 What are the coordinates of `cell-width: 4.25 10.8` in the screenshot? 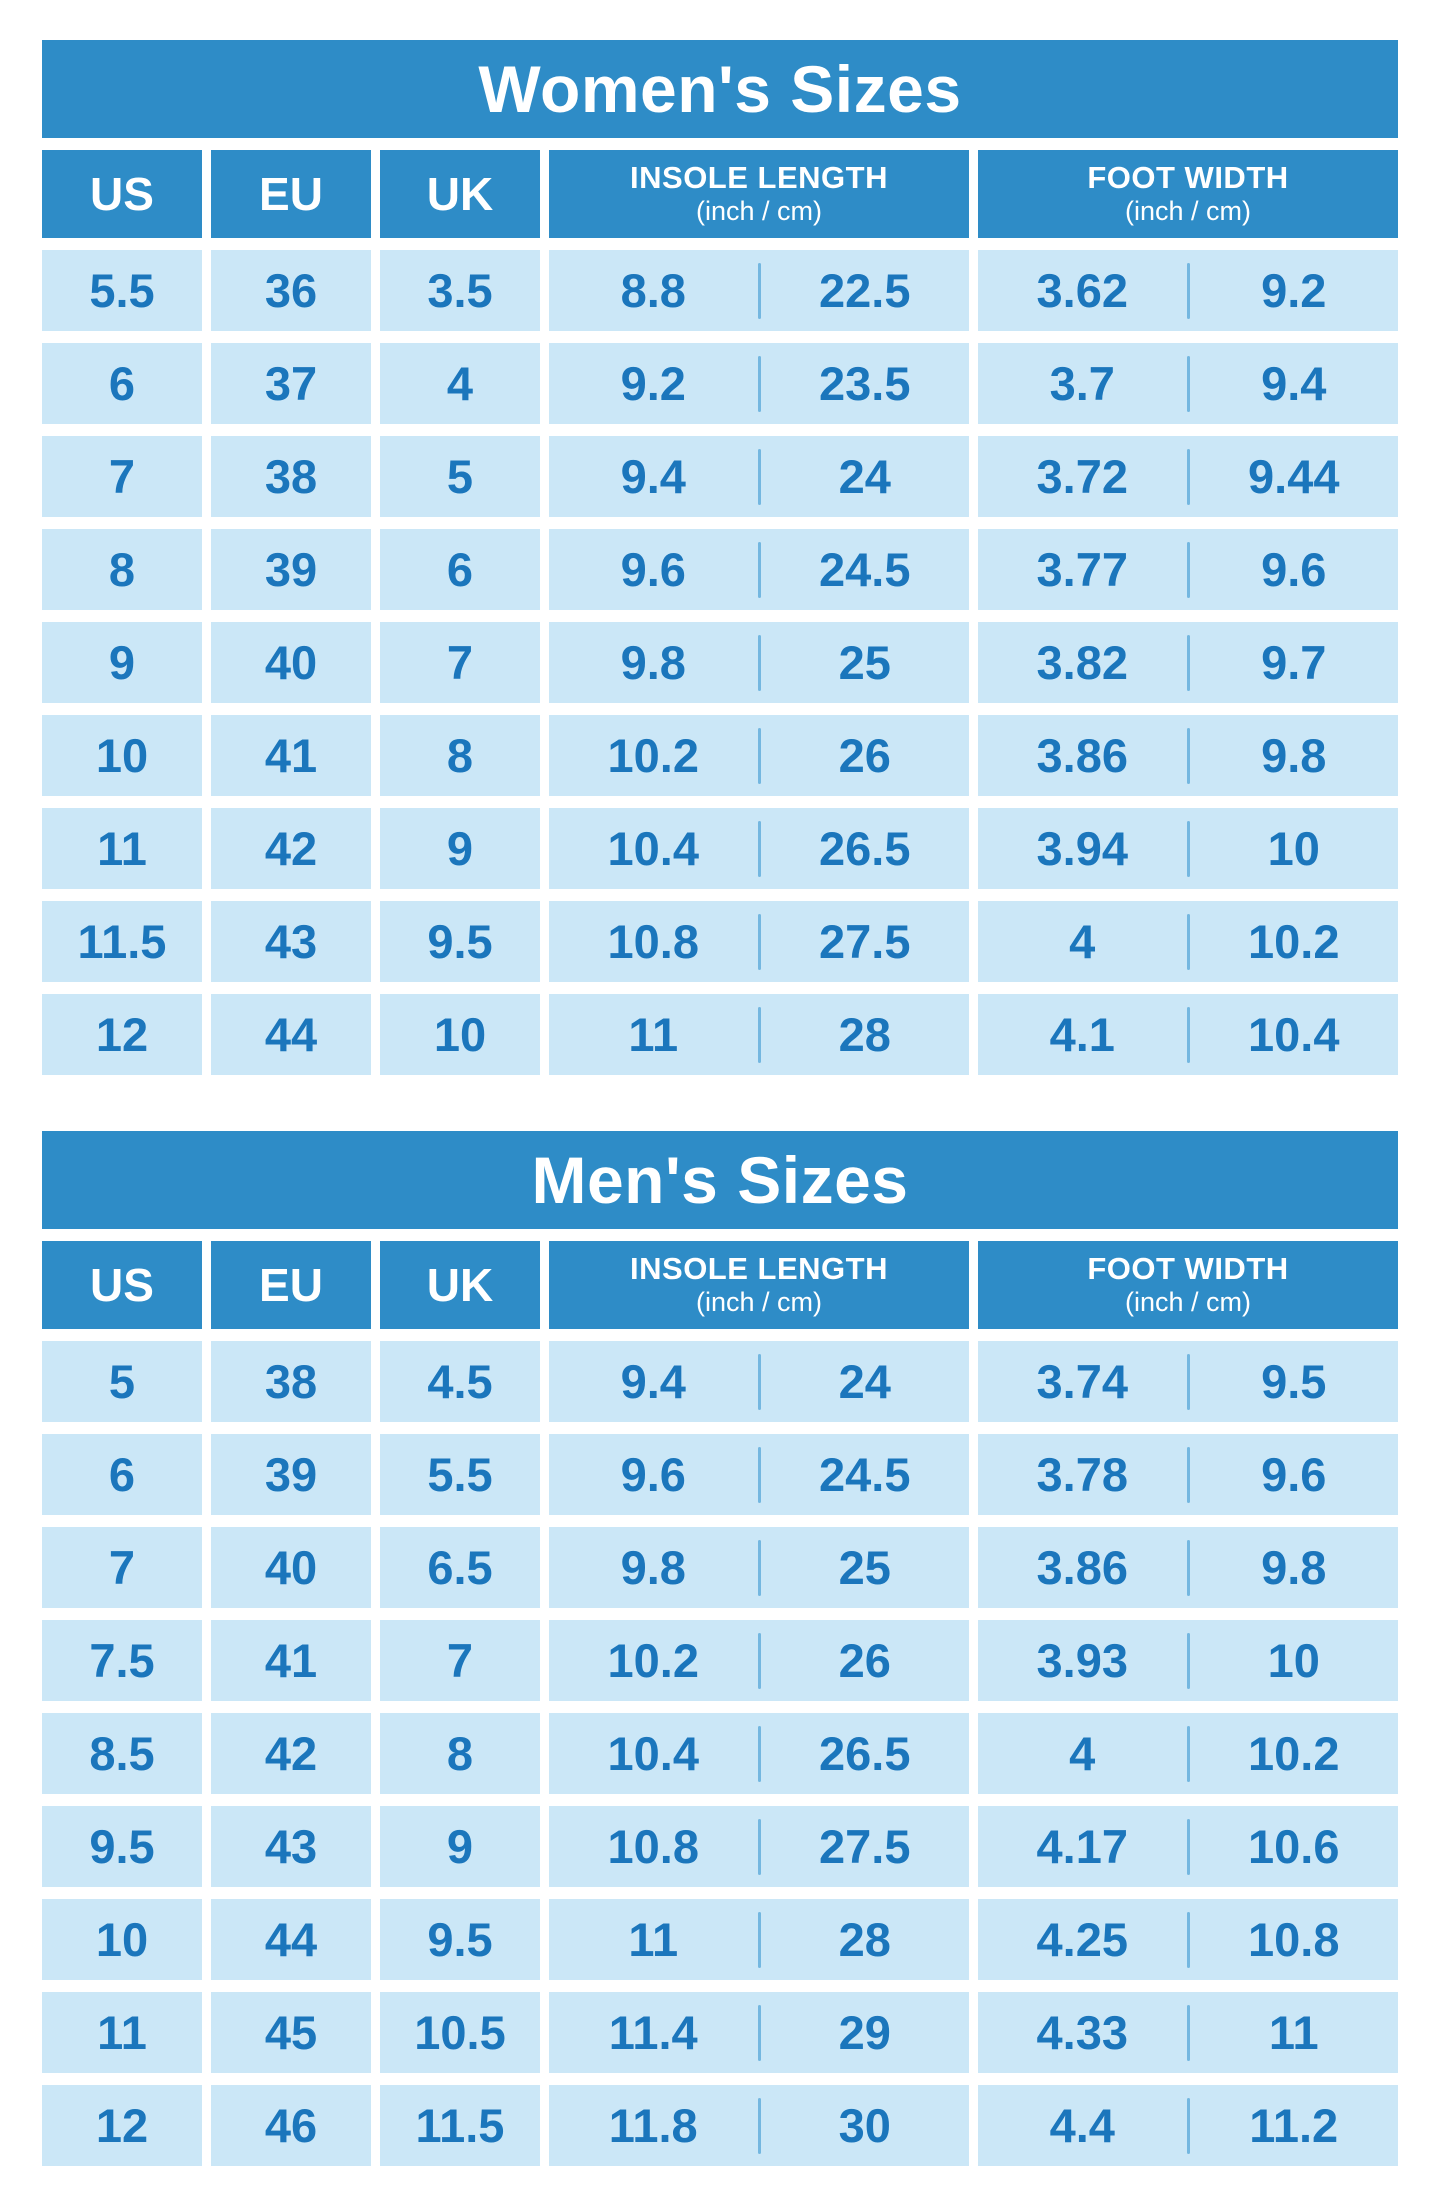 It's located at (1188, 1939).